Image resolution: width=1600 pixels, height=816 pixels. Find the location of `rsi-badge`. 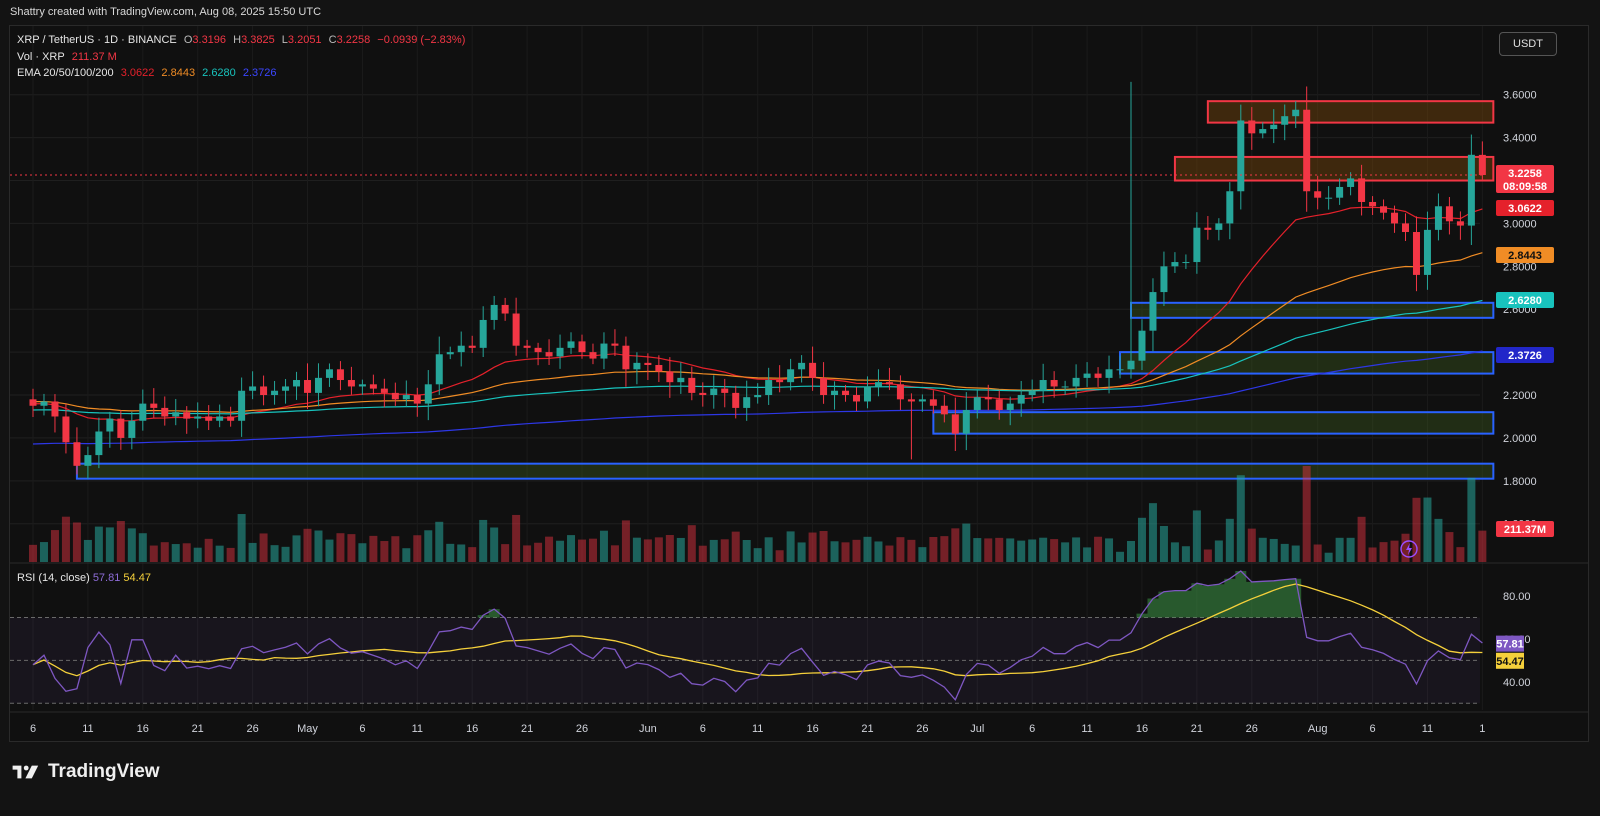

rsi-badge is located at coordinates (1510, 643).